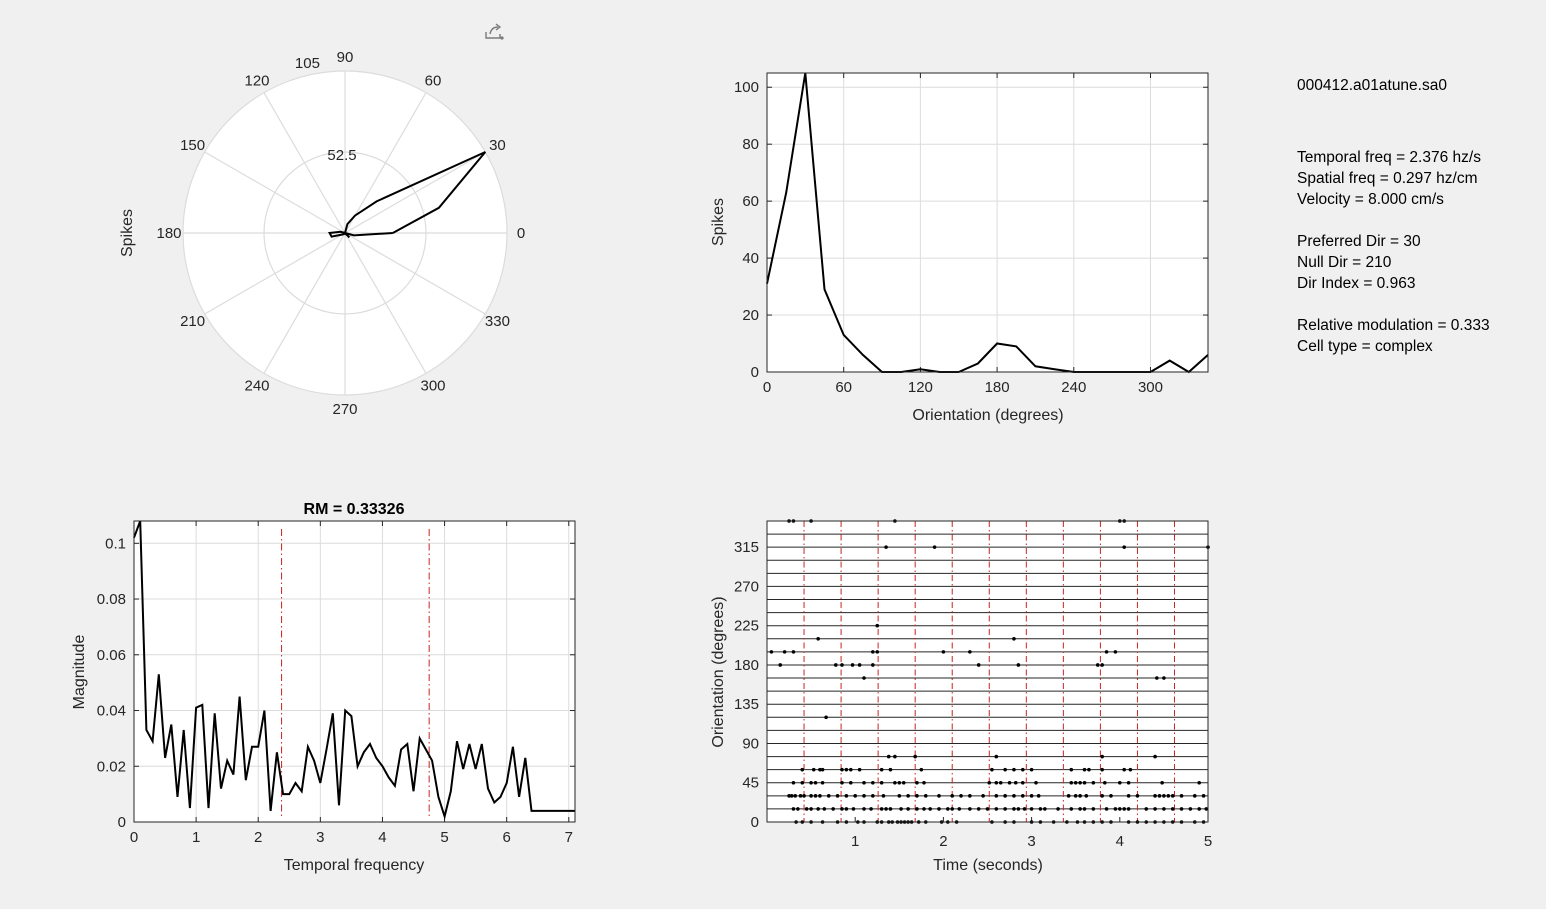  Describe the element at coordinates (507, 837) in the screenshot. I see `x-tick-label: 6` at that location.